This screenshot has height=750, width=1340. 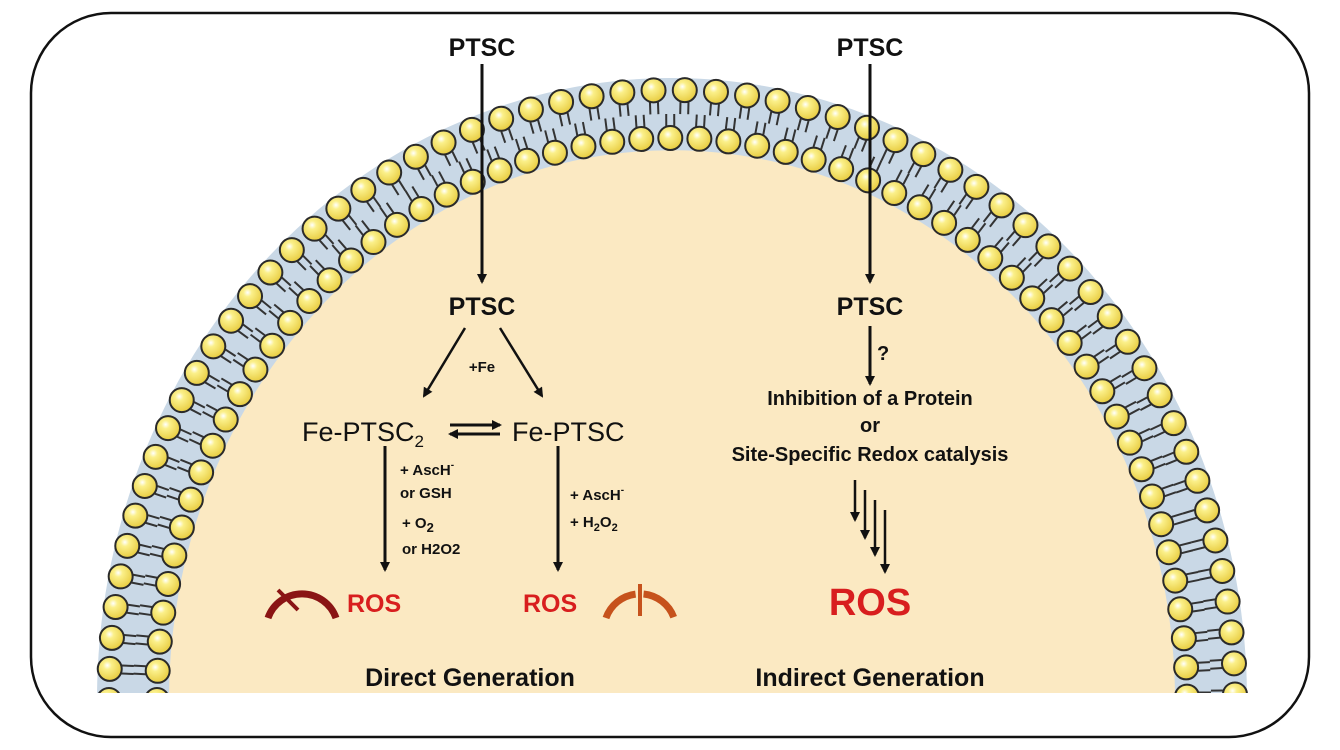 I want to click on ros-left: ROS, so click(x=374, y=604).